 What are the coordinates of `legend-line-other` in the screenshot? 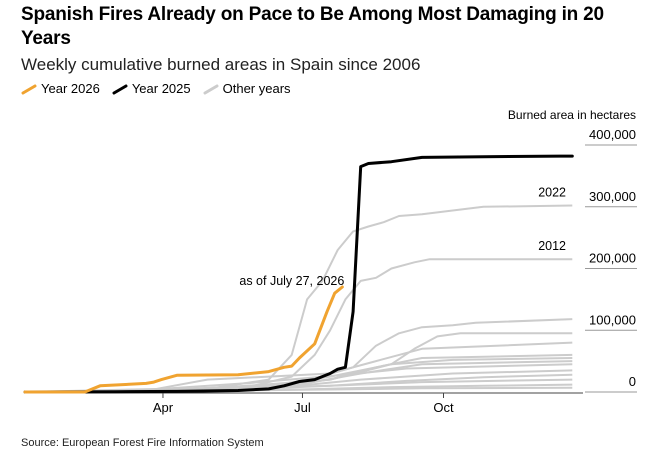 It's located at (211, 89).